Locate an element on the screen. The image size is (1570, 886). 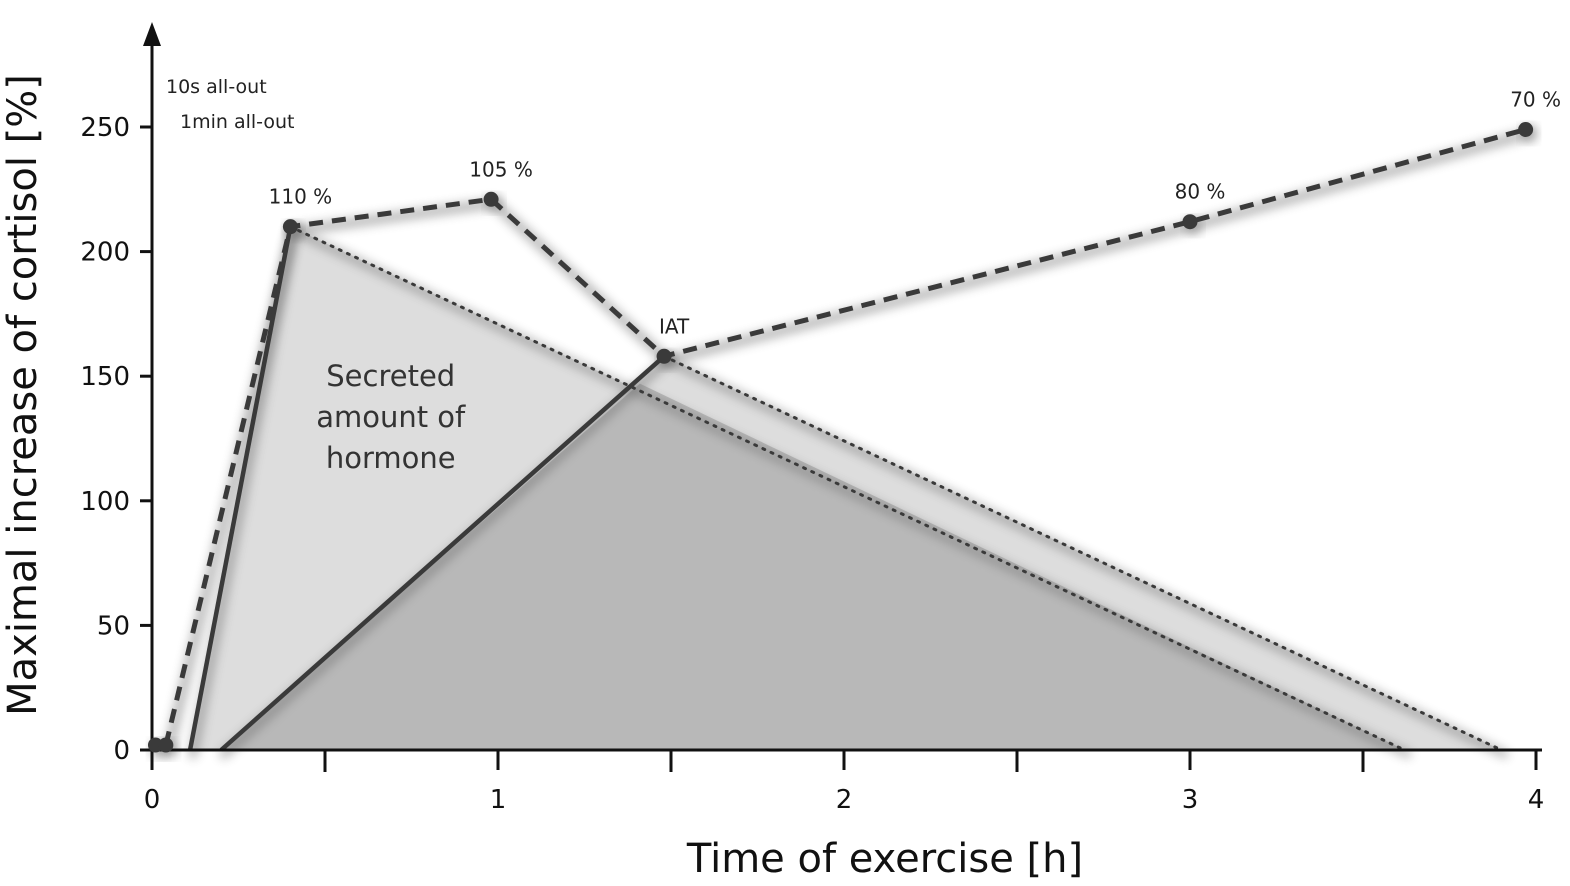
y-axis-title: Maximal increase of cortisol [%] is located at coordinates (23, 395).